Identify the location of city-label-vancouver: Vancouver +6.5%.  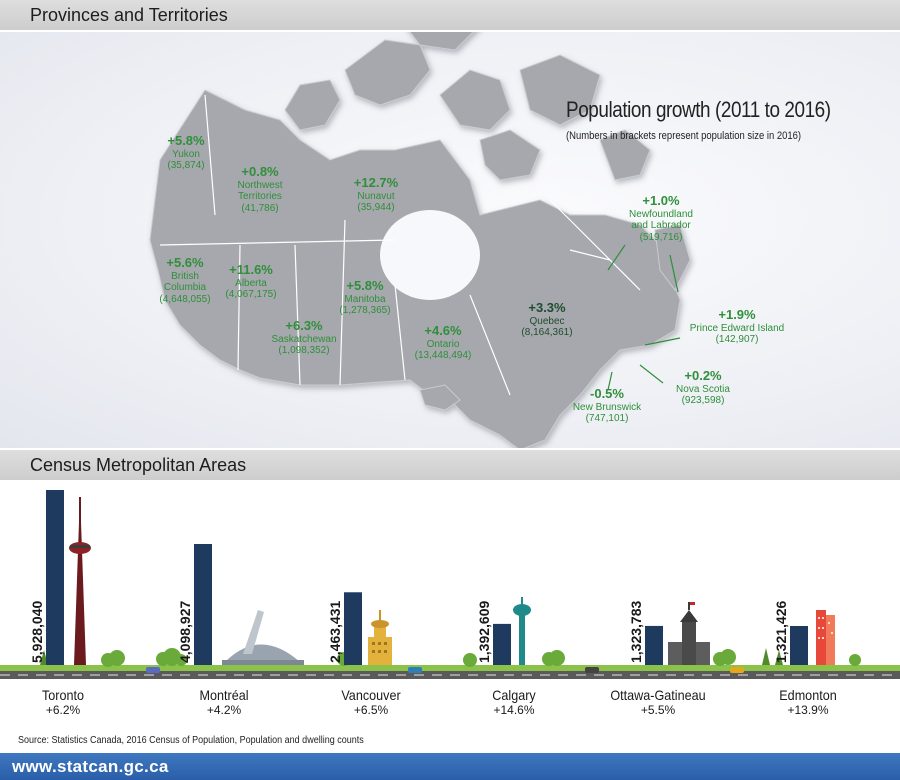
(371, 702).